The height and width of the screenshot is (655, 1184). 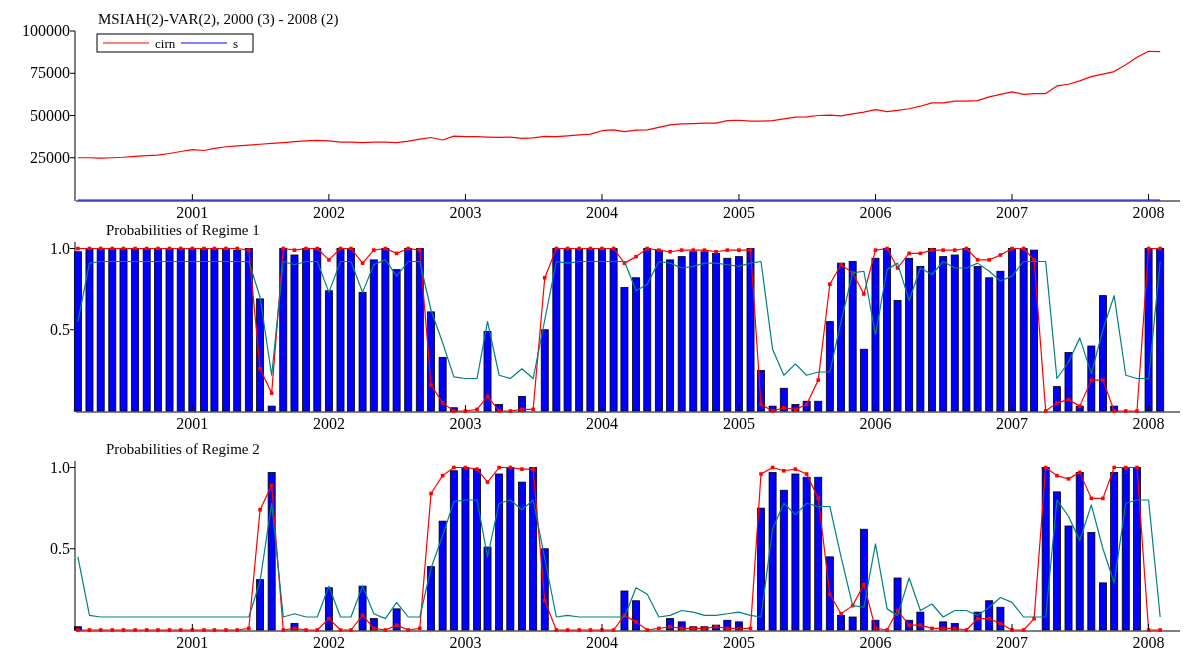 What do you see at coordinates (50, 115) in the screenshot?
I see `y-tick-label: 50000` at bounding box center [50, 115].